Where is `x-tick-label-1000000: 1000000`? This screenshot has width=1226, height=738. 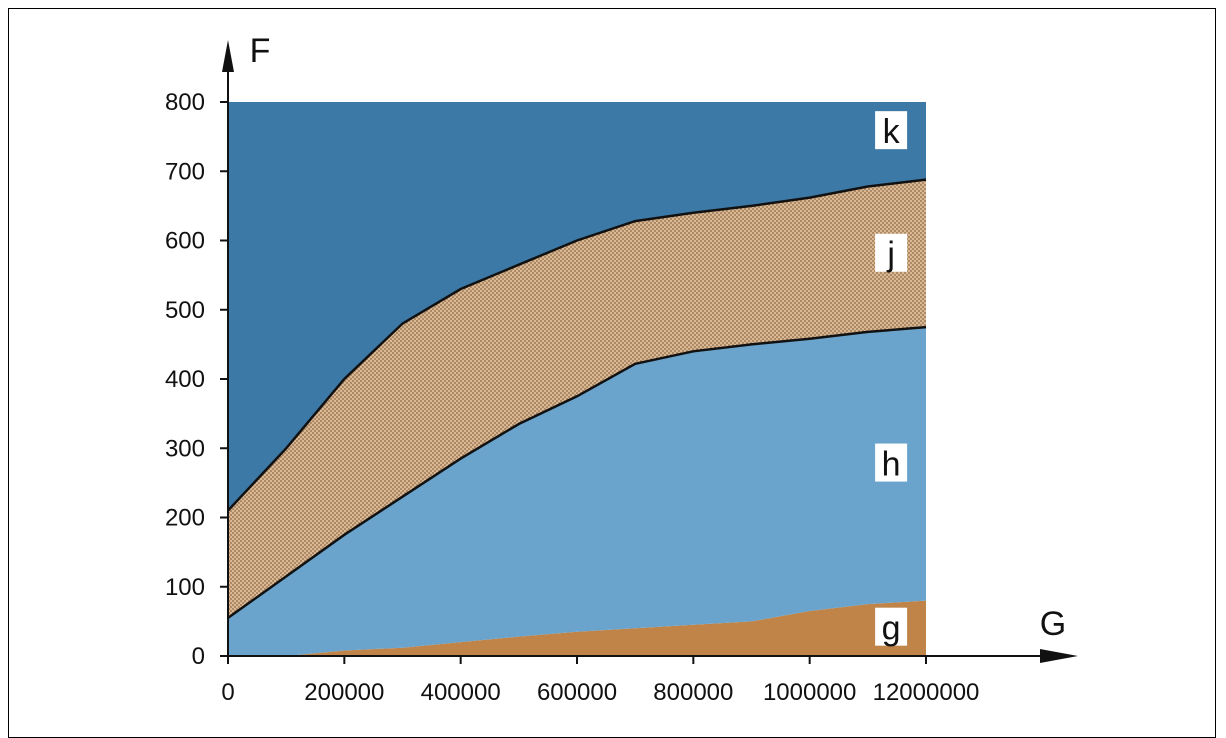
x-tick-label-1000000: 1000000 is located at coordinates (809, 692).